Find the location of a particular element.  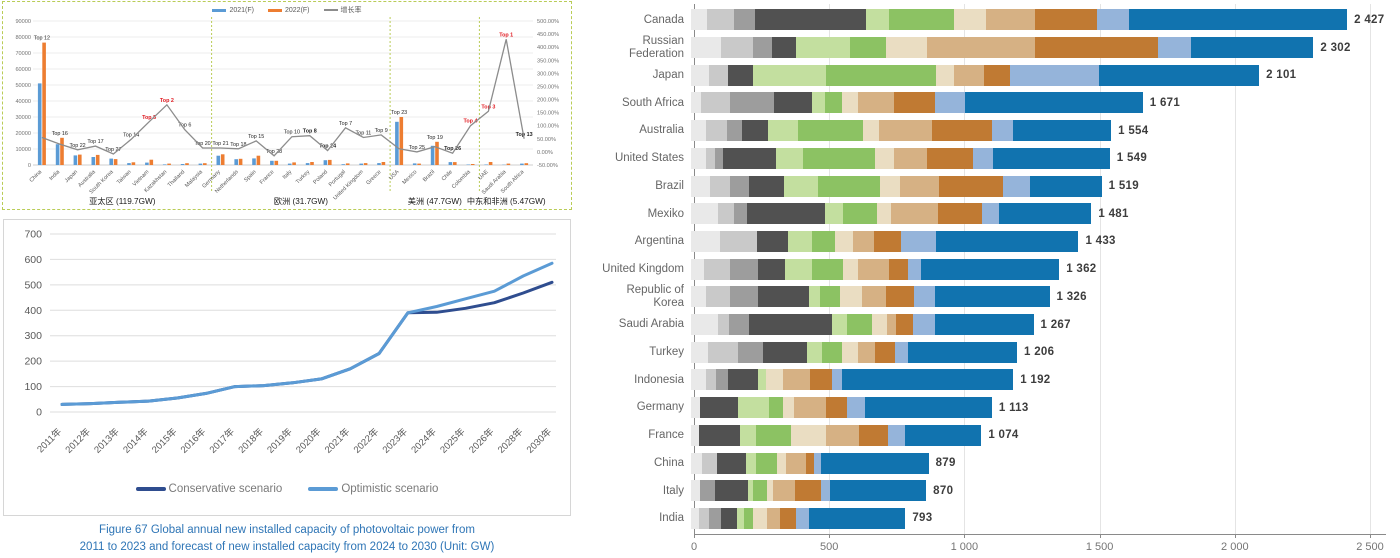

x-axis-year-label: 2020年 is located at coordinates (308, 440).